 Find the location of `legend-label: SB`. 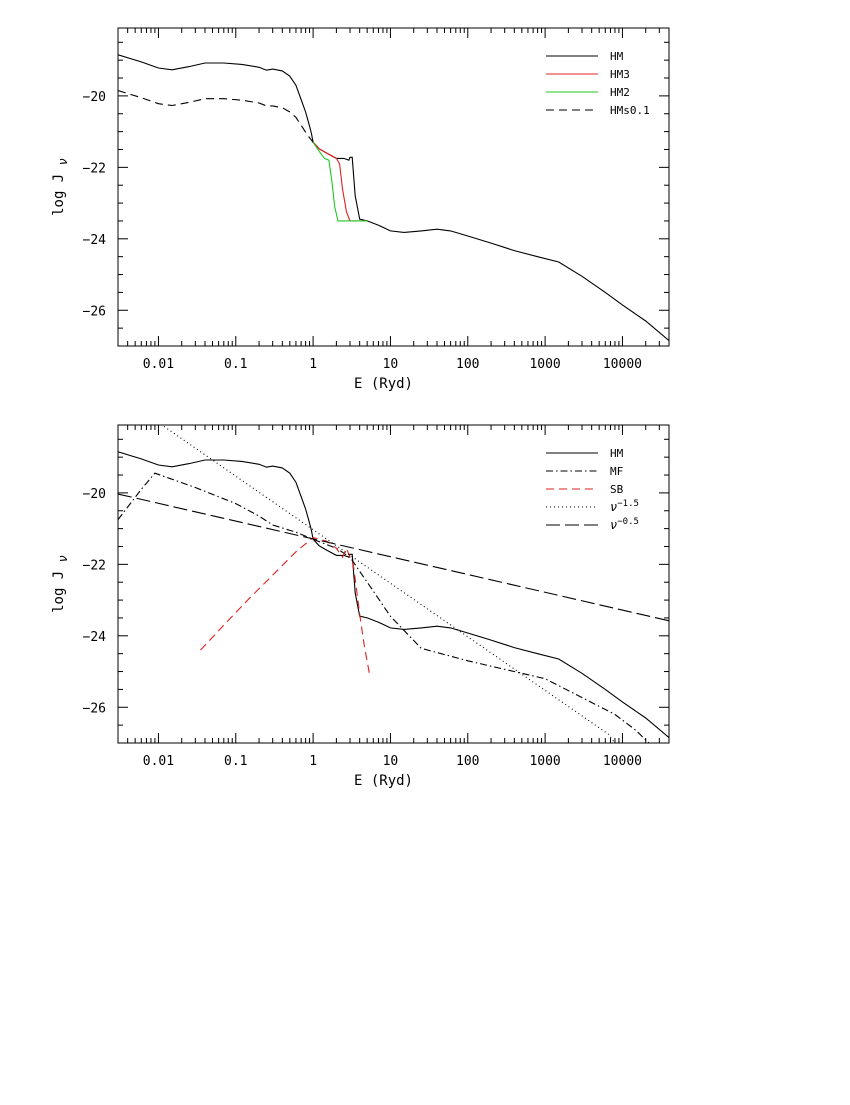

legend-label: SB is located at coordinates (617, 489).